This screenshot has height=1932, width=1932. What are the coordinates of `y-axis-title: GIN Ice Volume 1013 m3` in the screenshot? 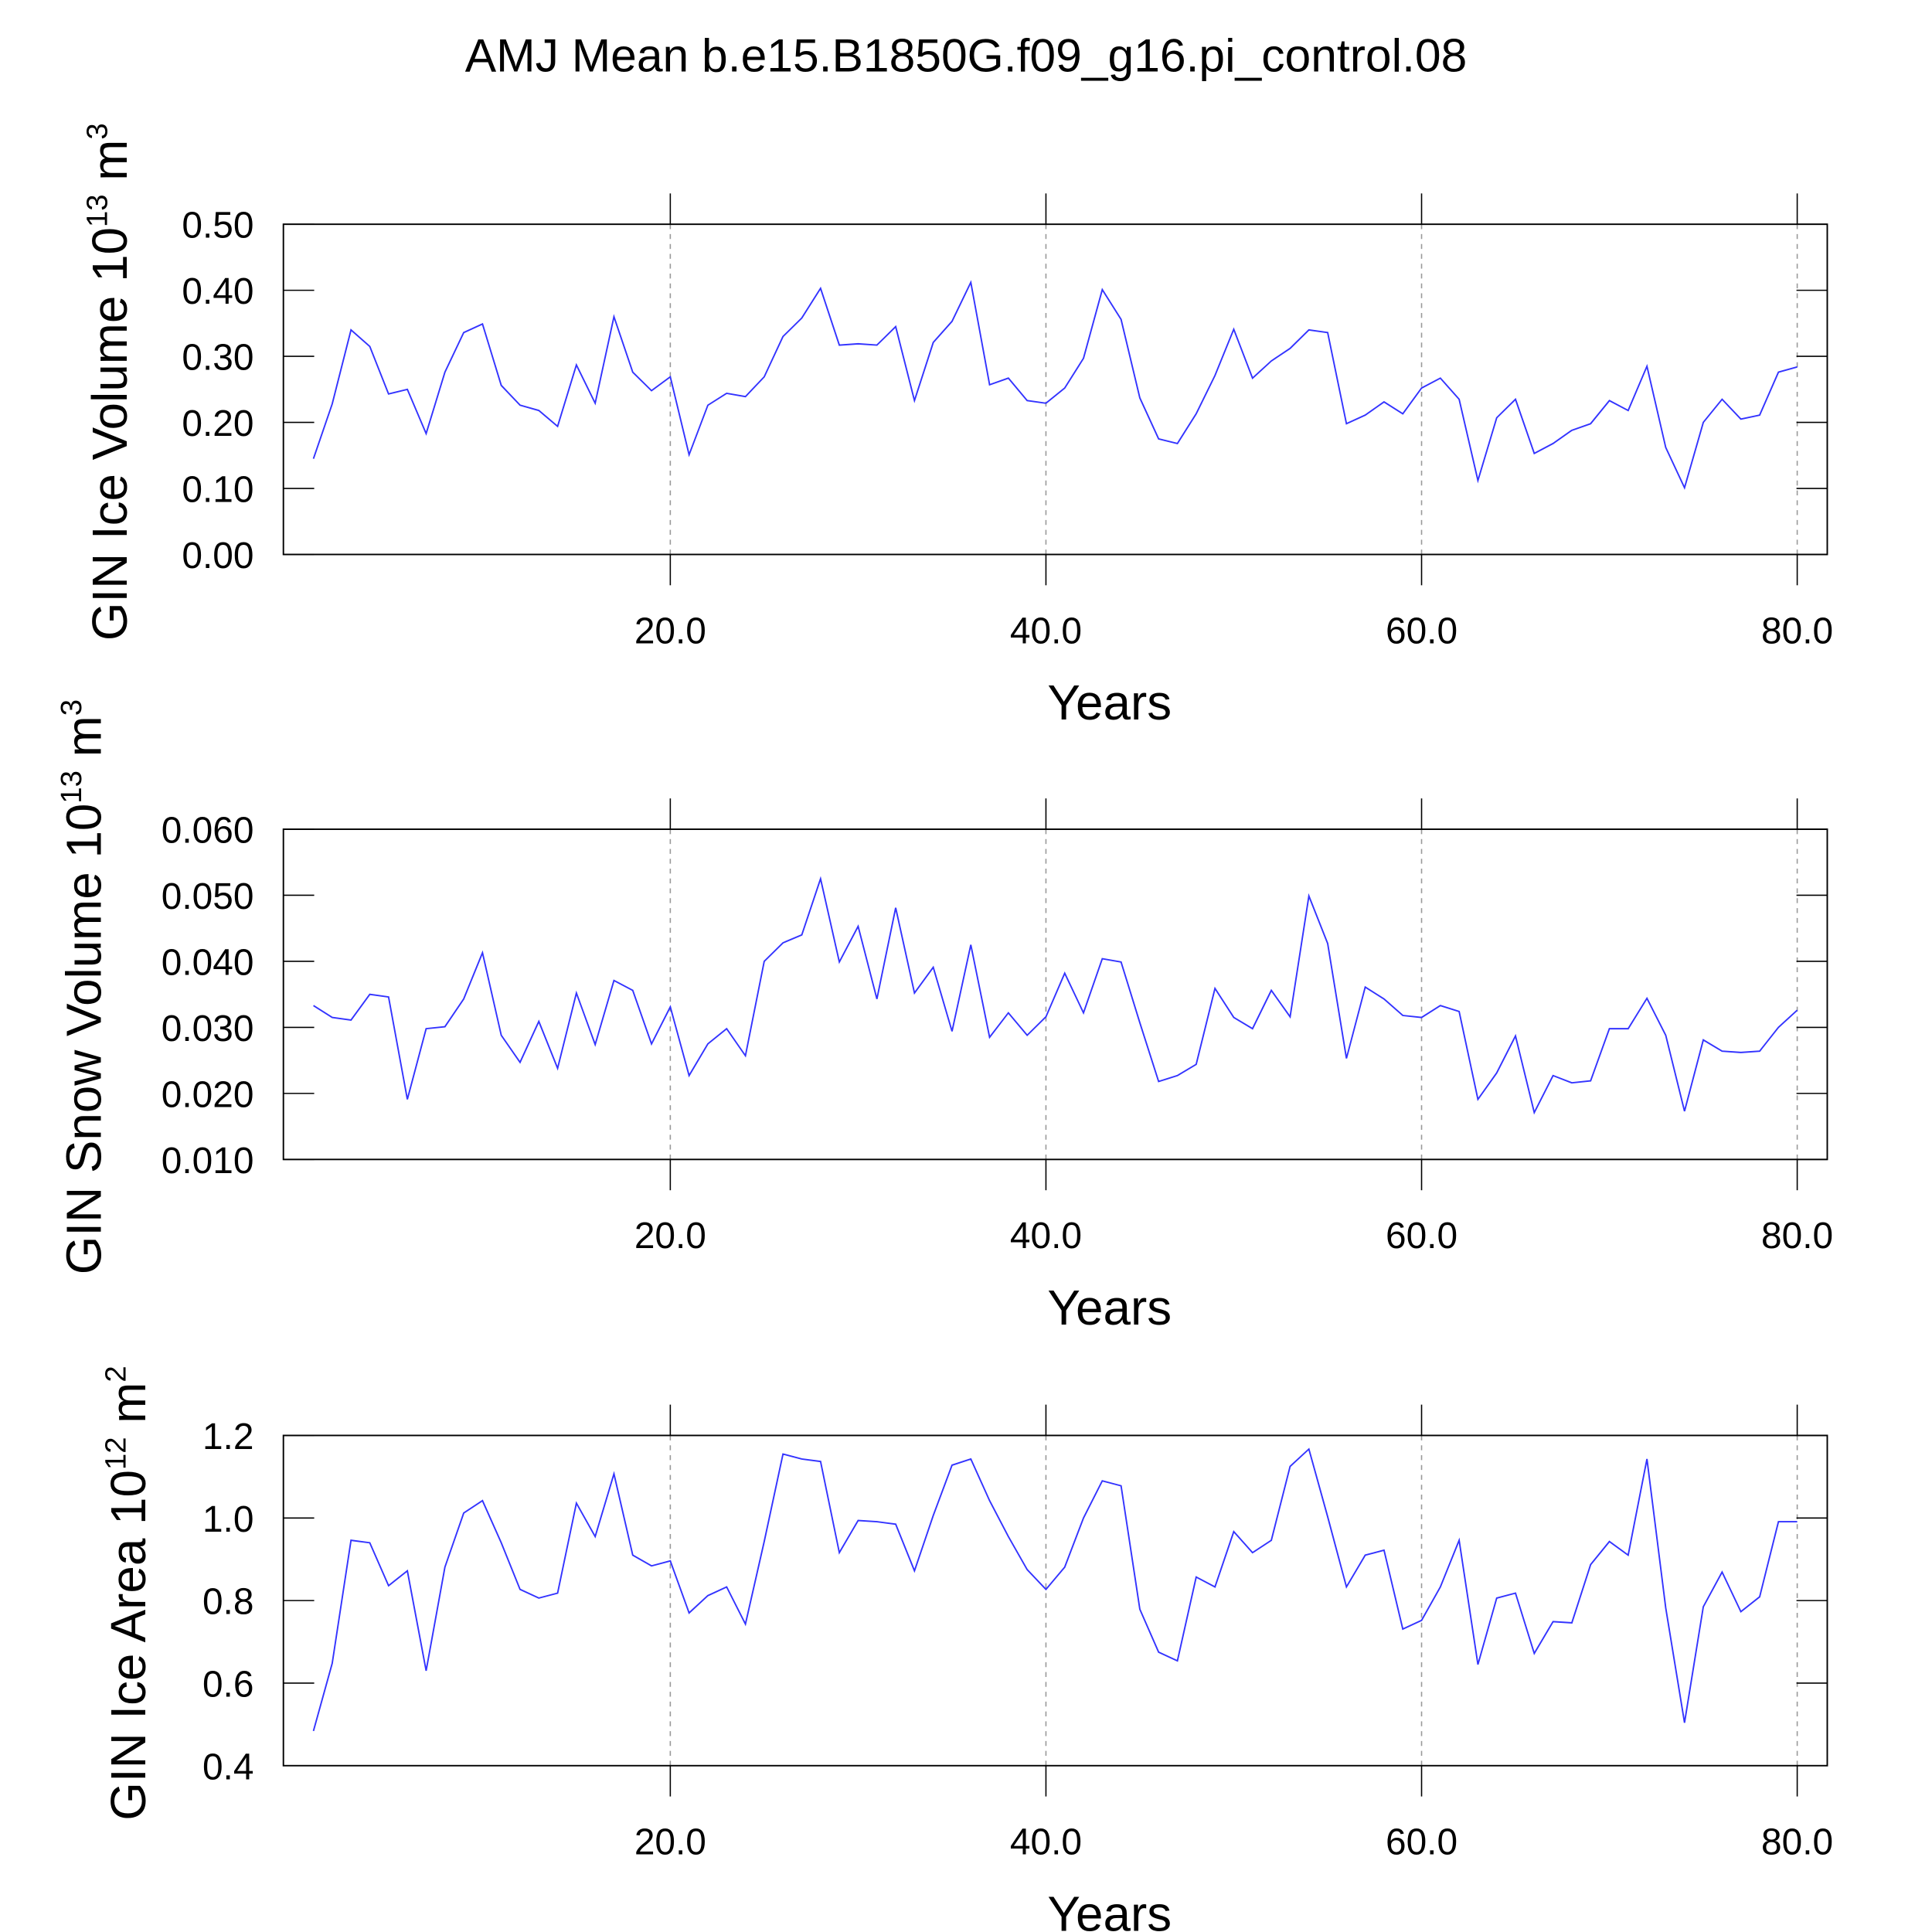 It's located at (110, 382).